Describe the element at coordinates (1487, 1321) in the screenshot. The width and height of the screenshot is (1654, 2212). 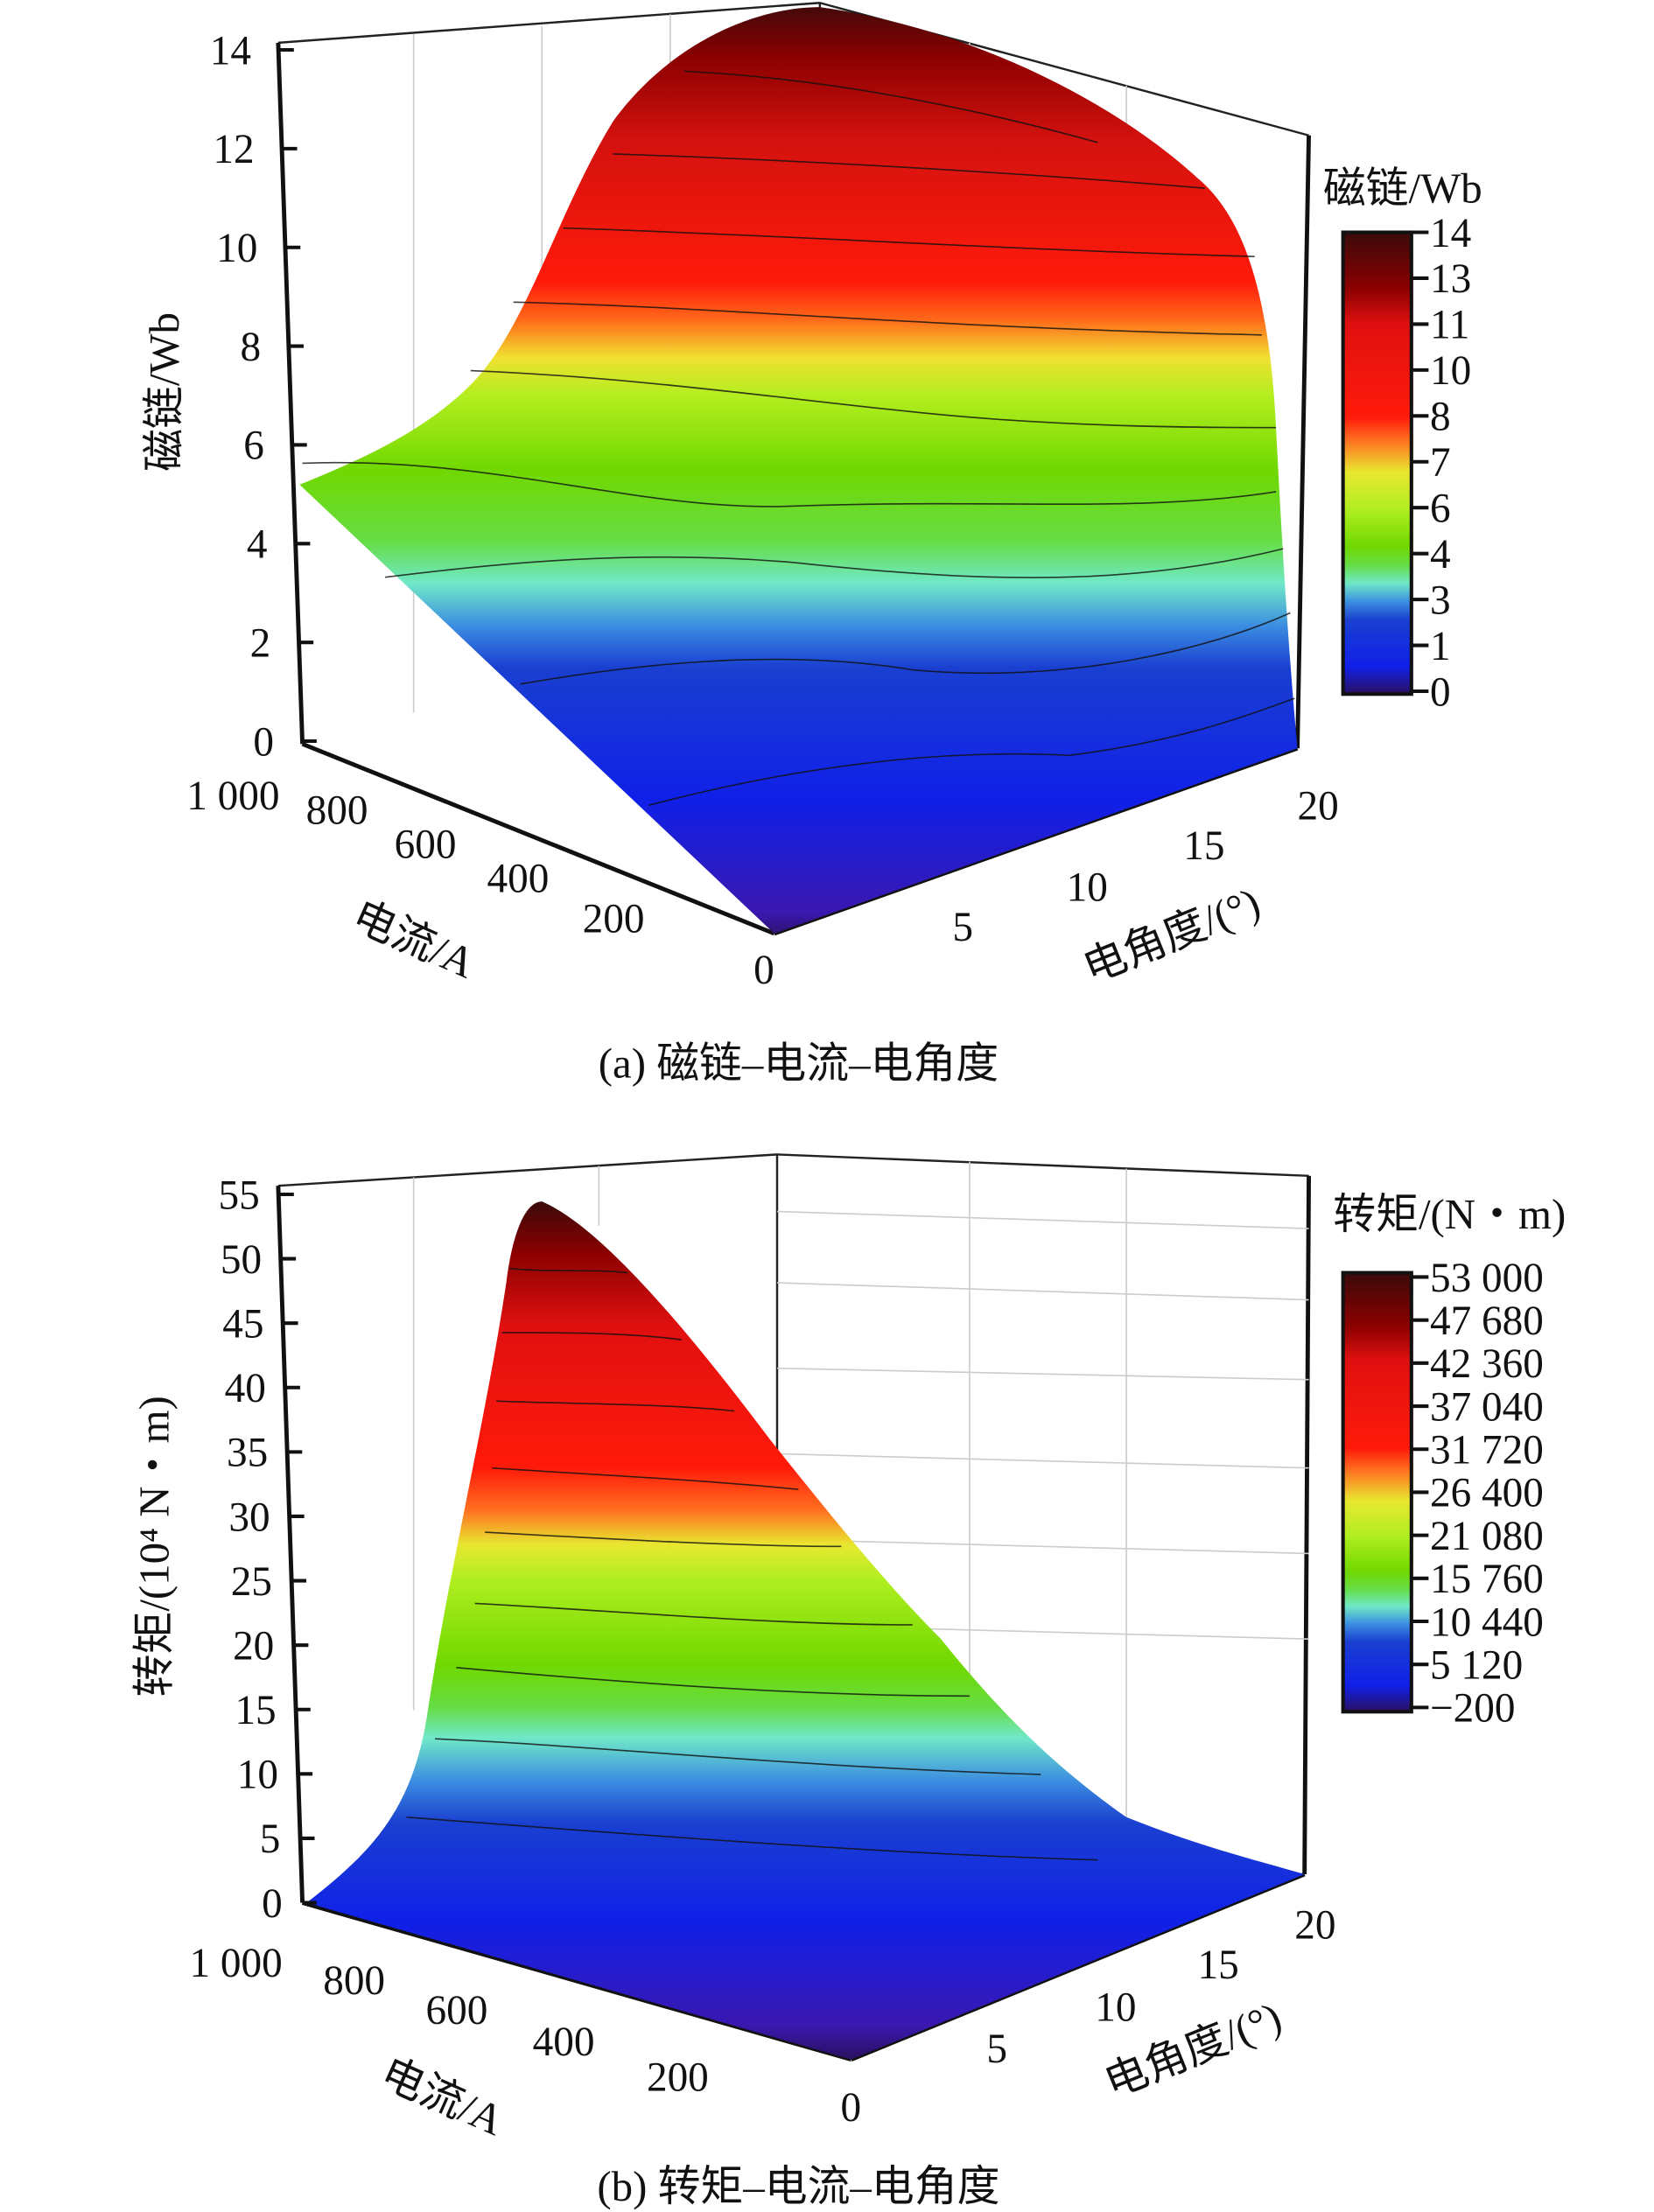
I see `colorbar-tick-label: 47 680` at that location.